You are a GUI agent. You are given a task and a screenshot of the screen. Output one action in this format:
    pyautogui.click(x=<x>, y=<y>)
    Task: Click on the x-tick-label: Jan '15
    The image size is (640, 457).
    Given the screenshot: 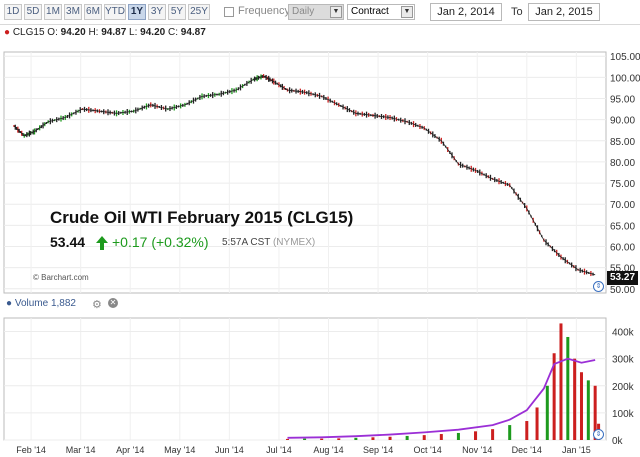 What is the action you would take?
    pyautogui.click(x=576, y=450)
    